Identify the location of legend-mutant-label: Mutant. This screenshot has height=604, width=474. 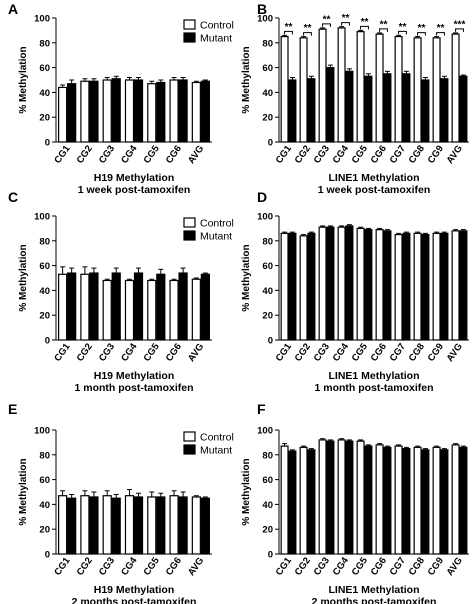
(216, 39).